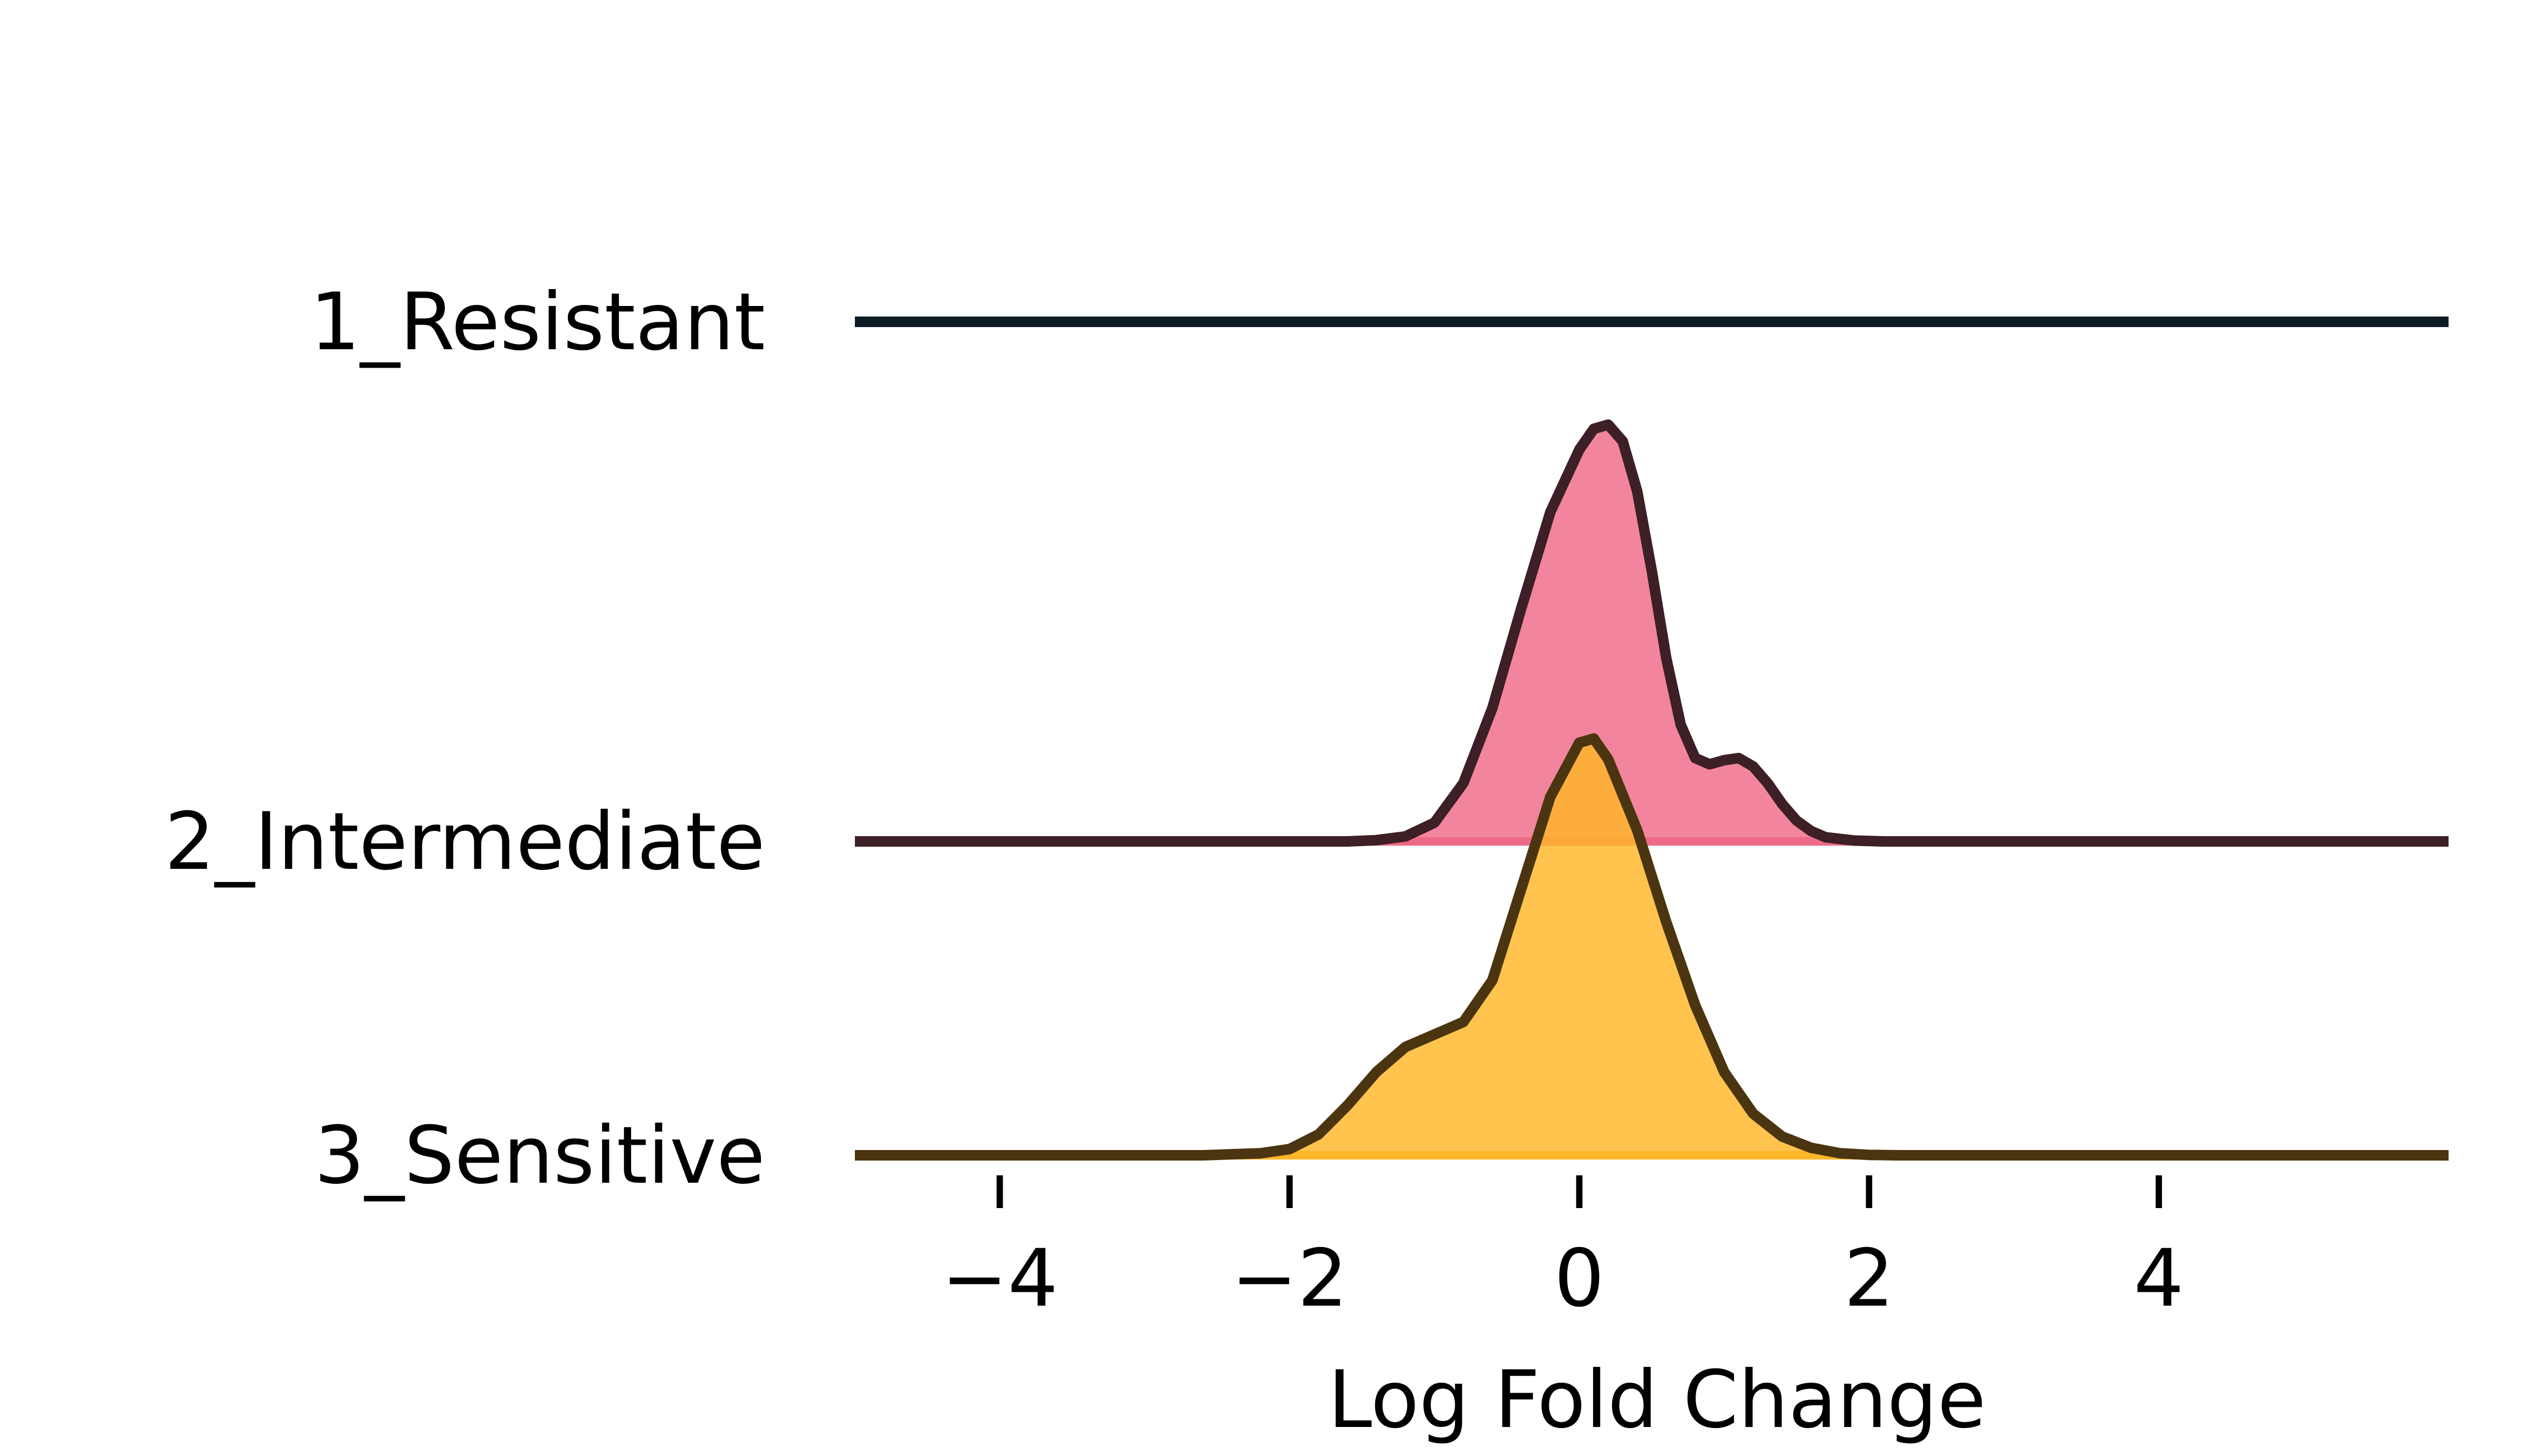 The height and width of the screenshot is (1456, 2533). Describe the element at coordinates (2159, 1279) in the screenshot. I see `x-tick-label-5: 4` at that location.